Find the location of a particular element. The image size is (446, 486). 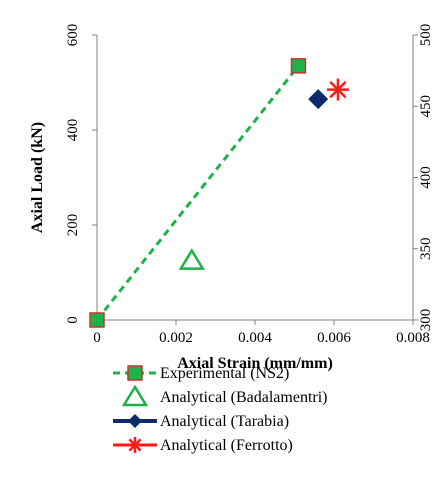

legend-entry-analytical-ferrotto: Analytical (Ferrotto) is located at coordinates (203, 445).